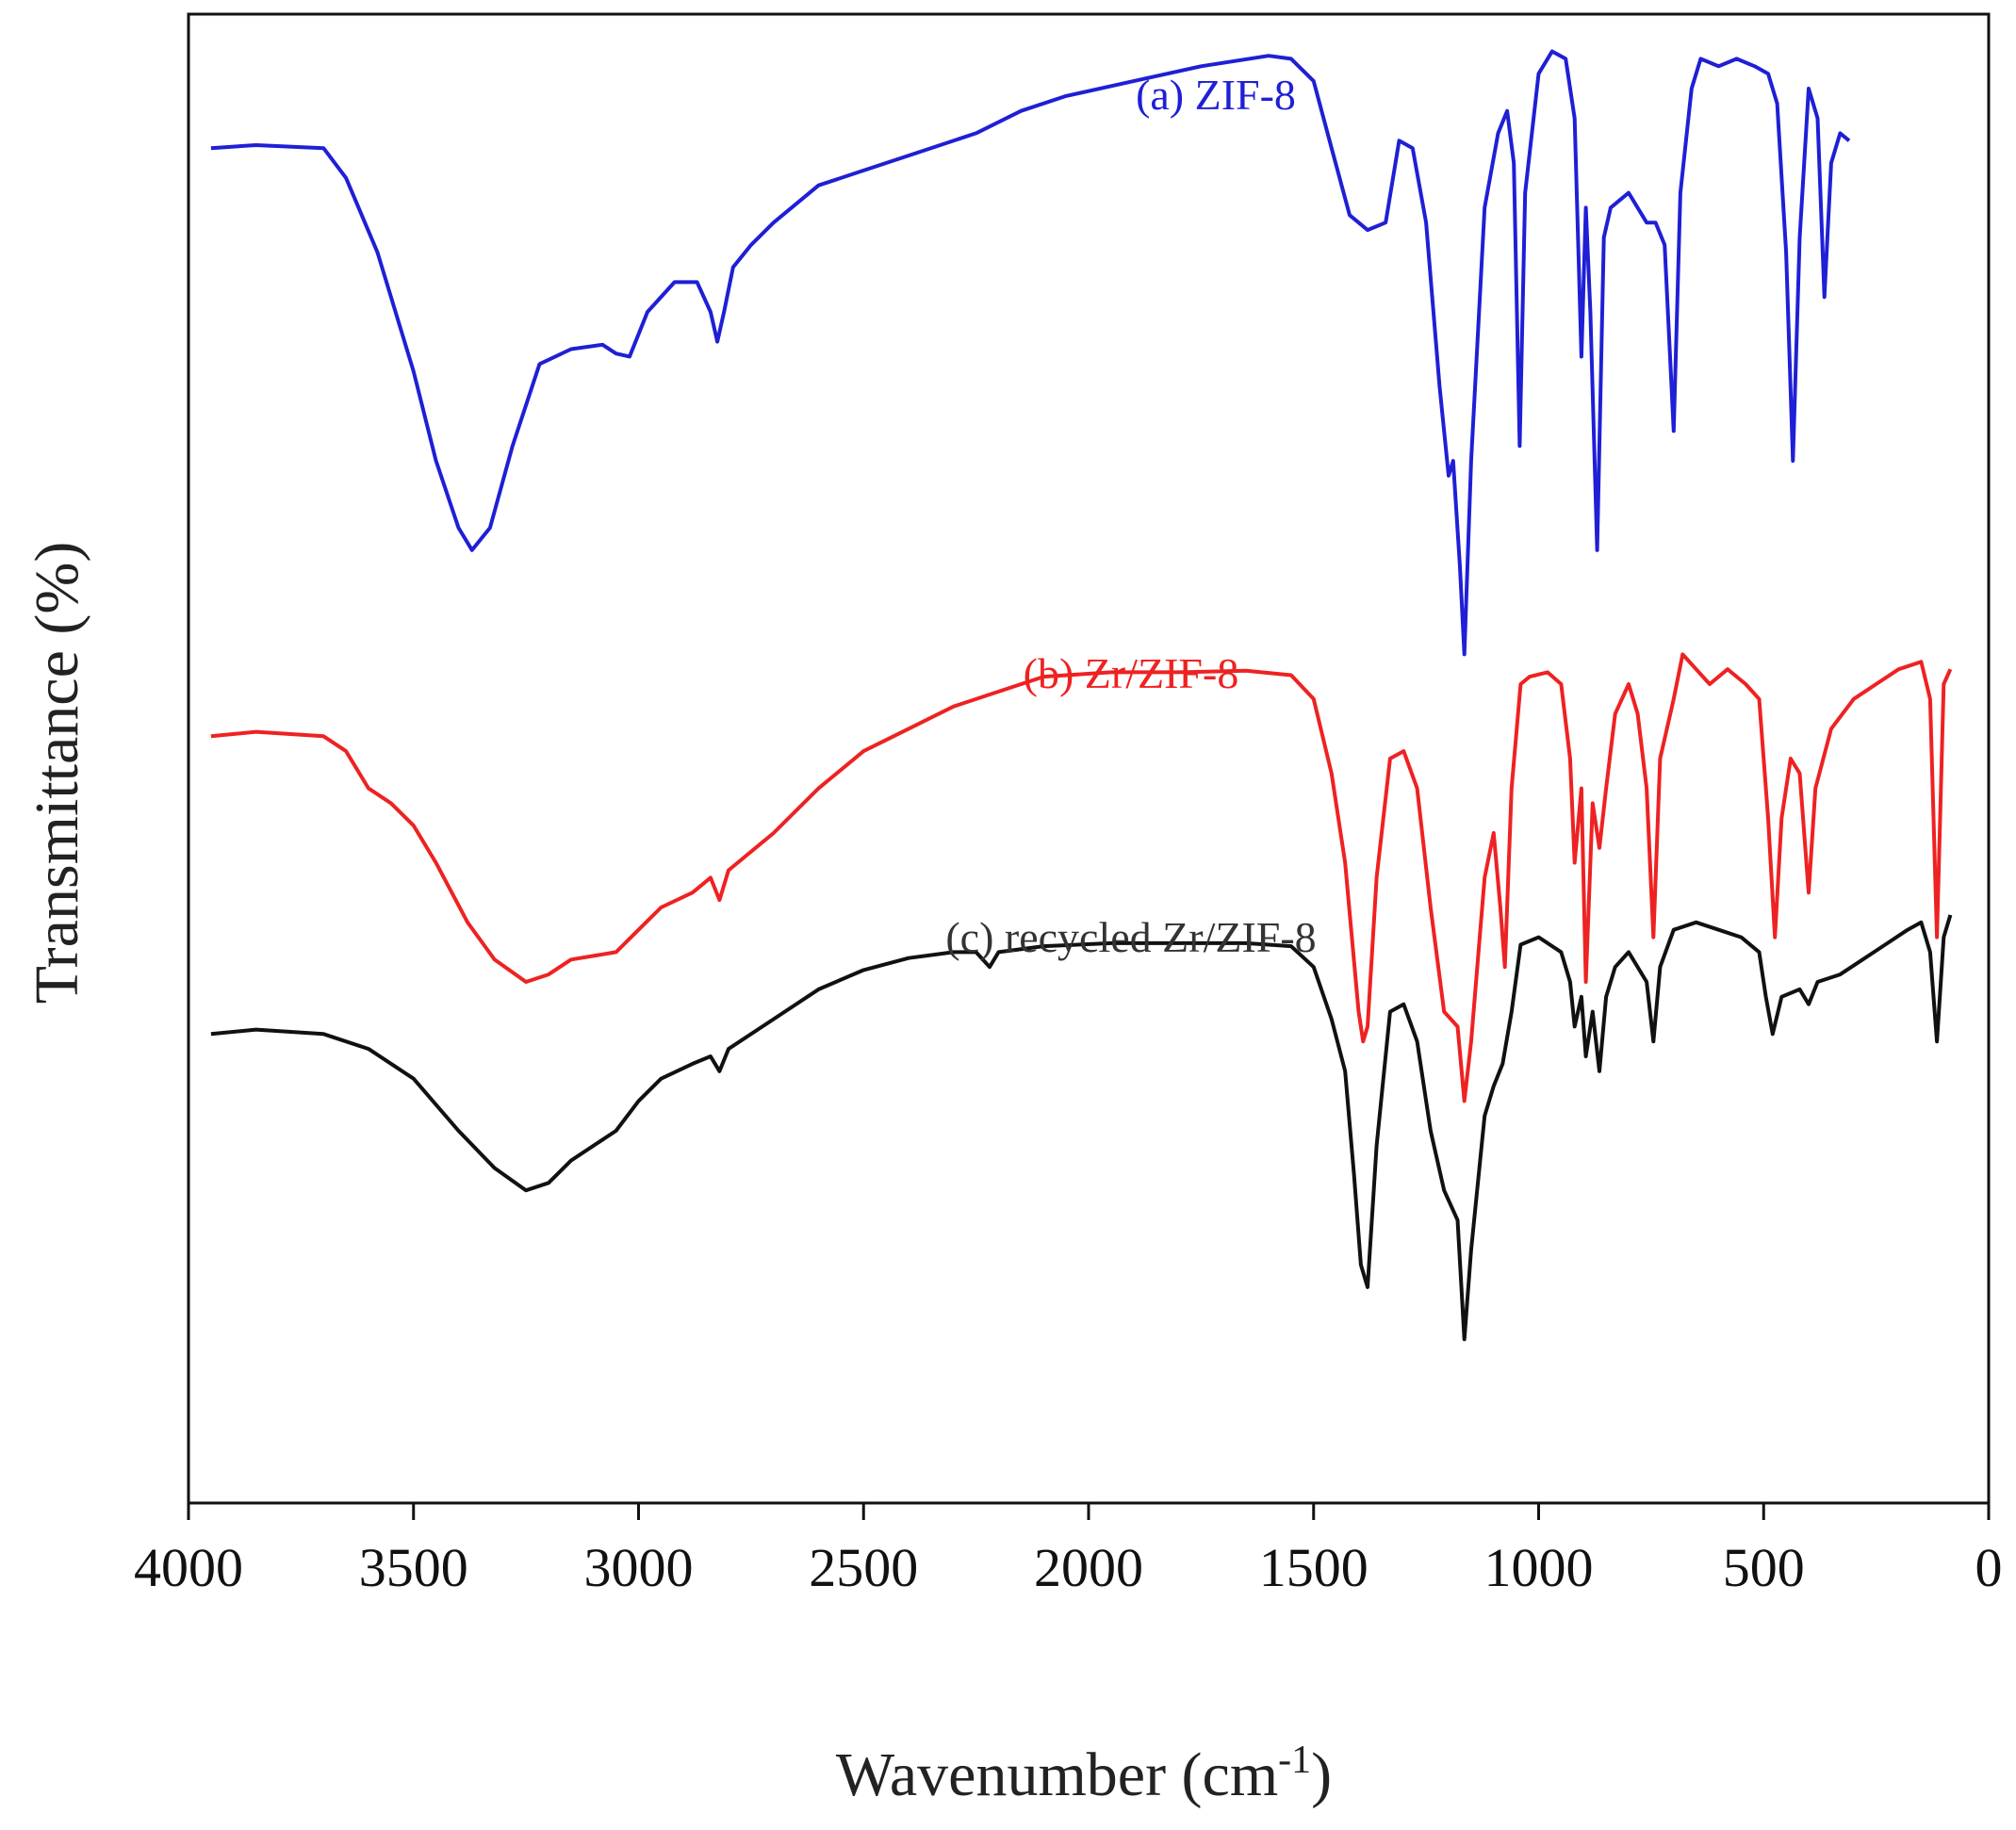  Describe the element at coordinates (1314, 1567) in the screenshot. I see `x-tick-label: 1500` at that location.